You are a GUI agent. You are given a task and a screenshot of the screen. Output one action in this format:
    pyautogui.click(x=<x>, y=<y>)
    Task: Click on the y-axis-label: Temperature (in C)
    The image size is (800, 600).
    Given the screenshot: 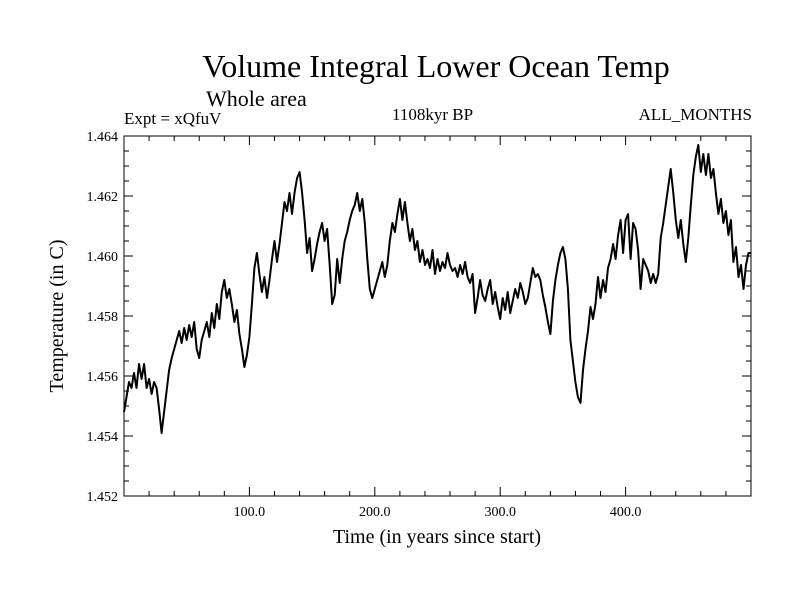 What is the action you would take?
    pyautogui.click(x=57, y=316)
    